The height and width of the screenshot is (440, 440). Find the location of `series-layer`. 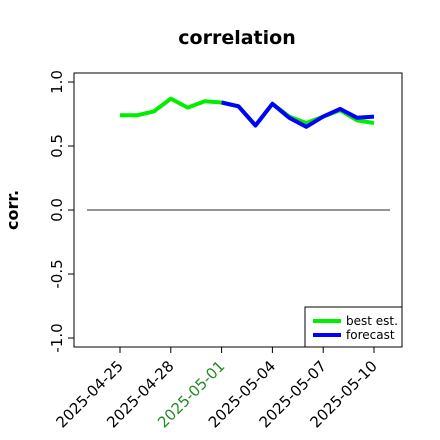

series-layer is located at coordinates (247, 112).